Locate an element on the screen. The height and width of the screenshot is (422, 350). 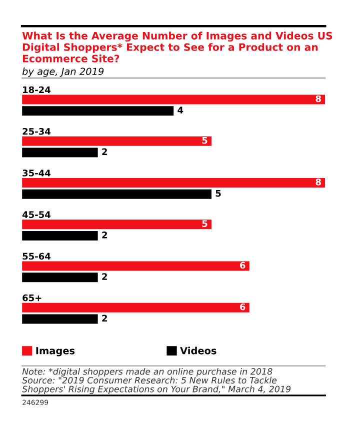
y-tick-label: 65+ is located at coordinates (32, 298).